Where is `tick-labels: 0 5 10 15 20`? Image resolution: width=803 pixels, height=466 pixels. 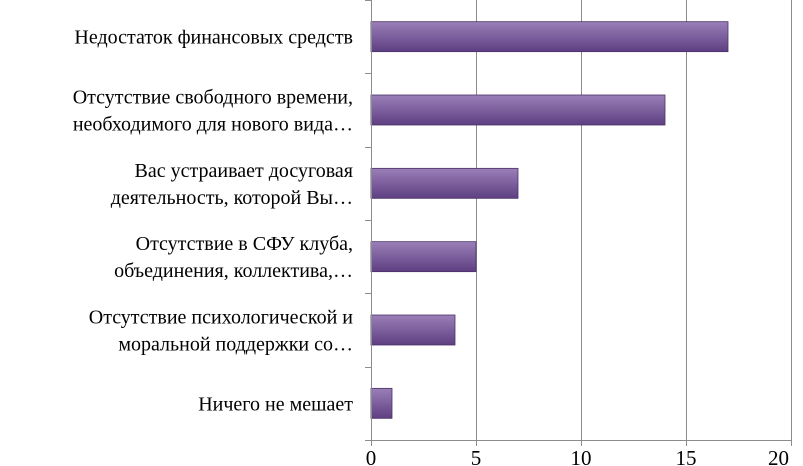 tick-labels: 0 5 10 15 20 is located at coordinates (577, 456).